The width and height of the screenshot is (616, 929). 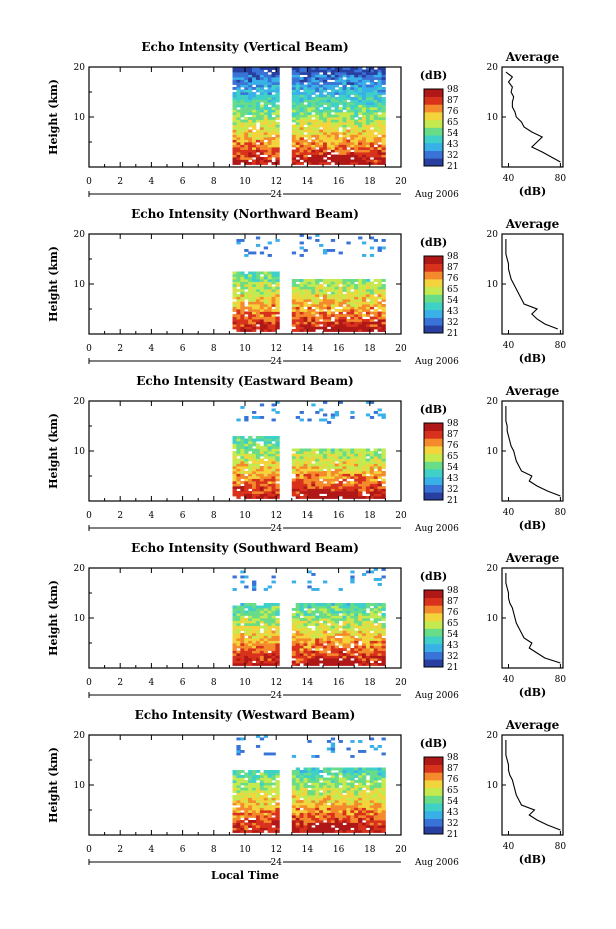 What do you see at coordinates (275, 516) in the screenshot?
I see `x-tick-label: 12` at bounding box center [275, 516].